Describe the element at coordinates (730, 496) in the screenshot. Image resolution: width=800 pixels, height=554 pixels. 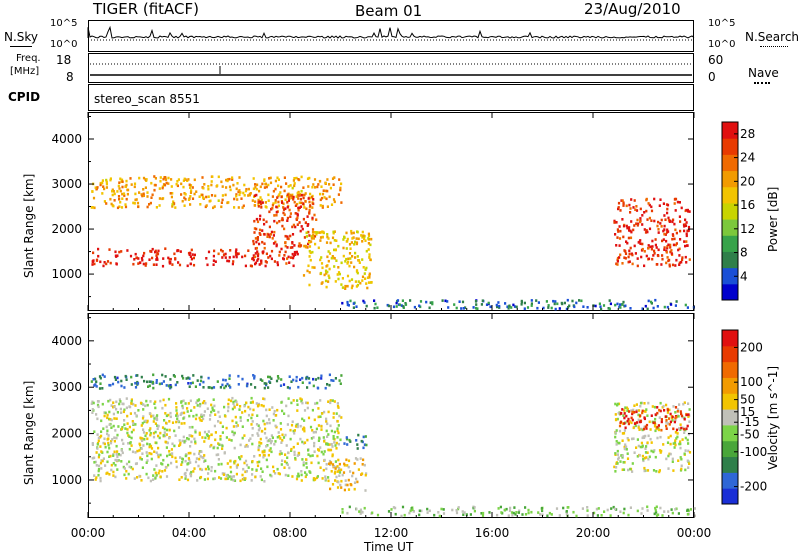
I see `velocity-colorbar-segment` at that location.